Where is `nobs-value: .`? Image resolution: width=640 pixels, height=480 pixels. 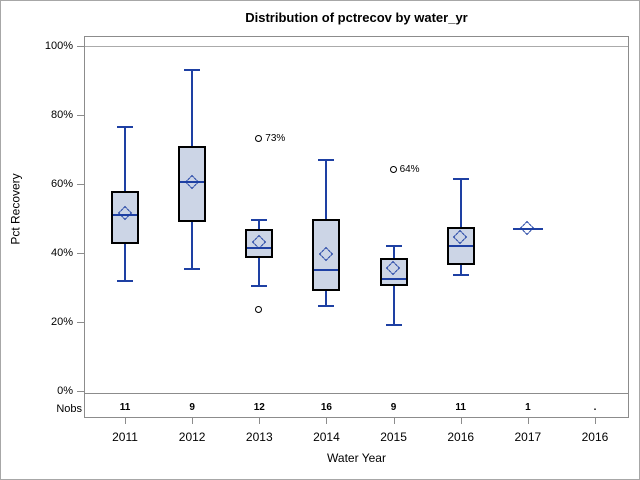
nobs-value: . is located at coordinates (595, 407).